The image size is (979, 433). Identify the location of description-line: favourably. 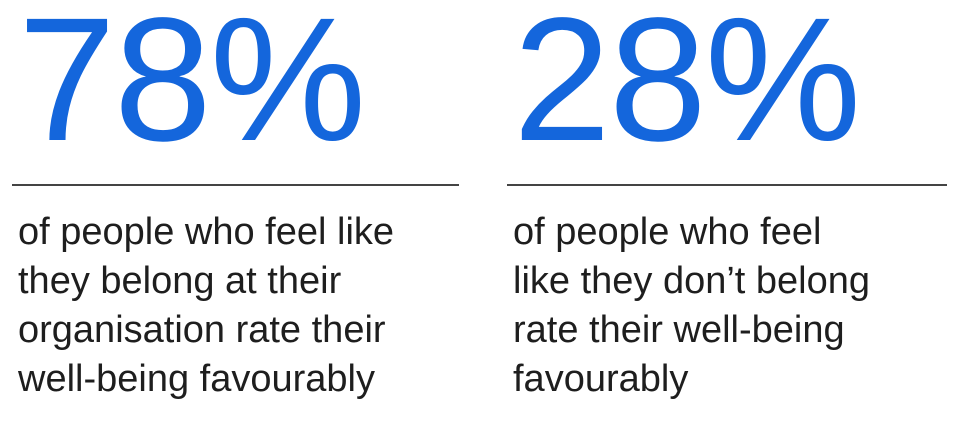
(601, 379).